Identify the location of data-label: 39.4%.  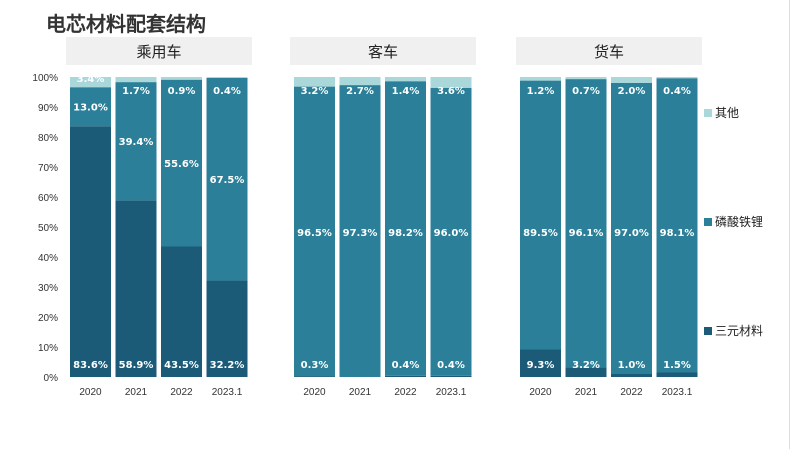
(136, 142).